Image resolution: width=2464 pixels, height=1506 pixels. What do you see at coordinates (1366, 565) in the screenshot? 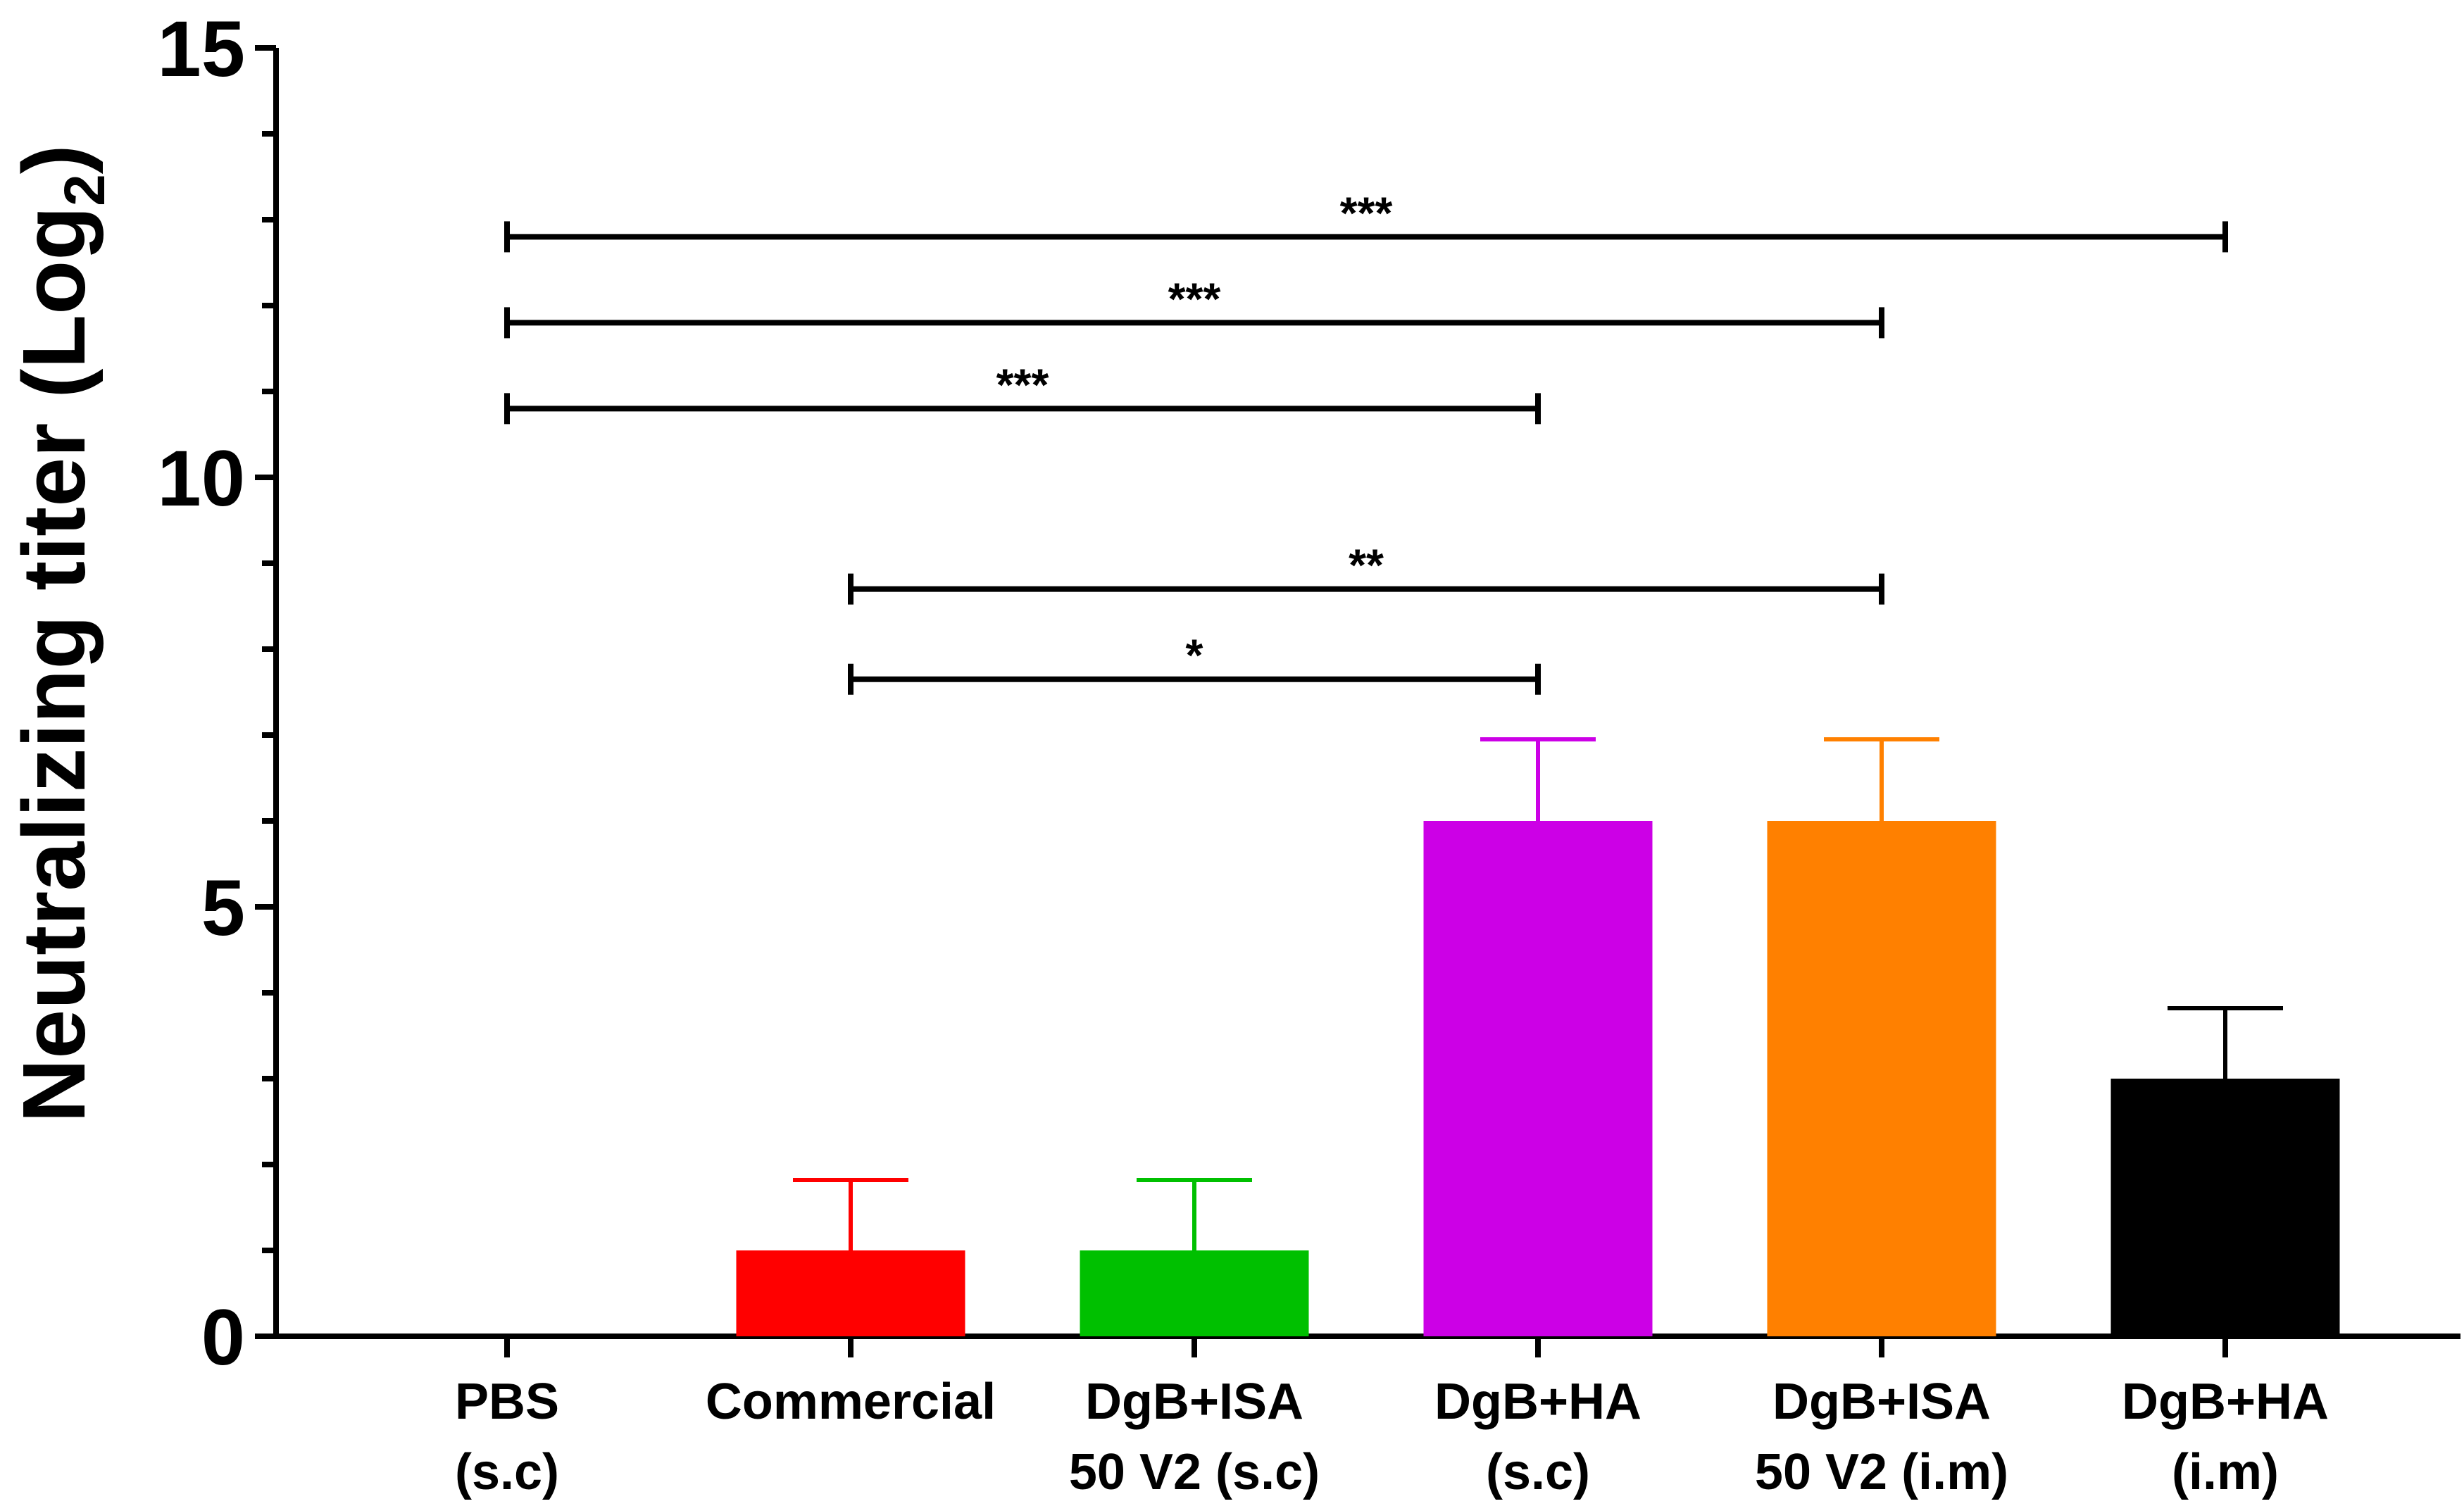
I see `significance-label: **` at bounding box center [1366, 565].